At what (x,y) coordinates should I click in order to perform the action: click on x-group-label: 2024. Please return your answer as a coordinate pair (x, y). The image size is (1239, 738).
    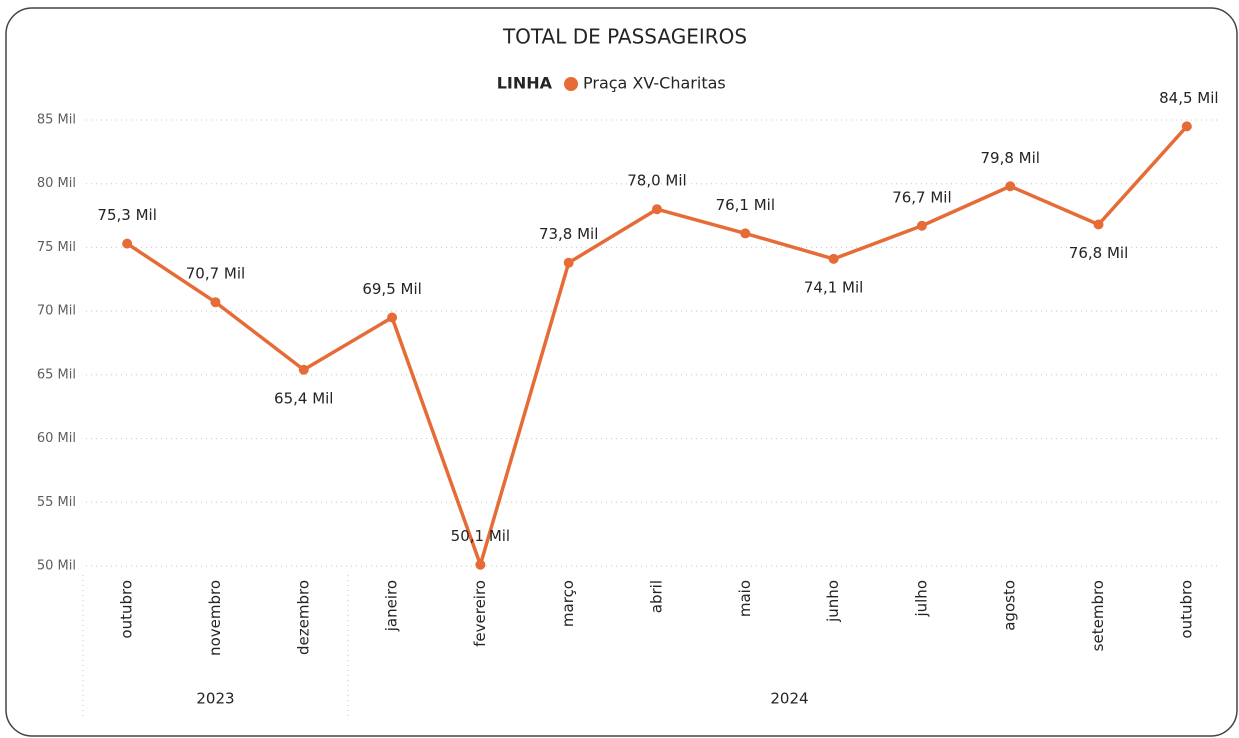
    Looking at the image, I should click on (789, 699).